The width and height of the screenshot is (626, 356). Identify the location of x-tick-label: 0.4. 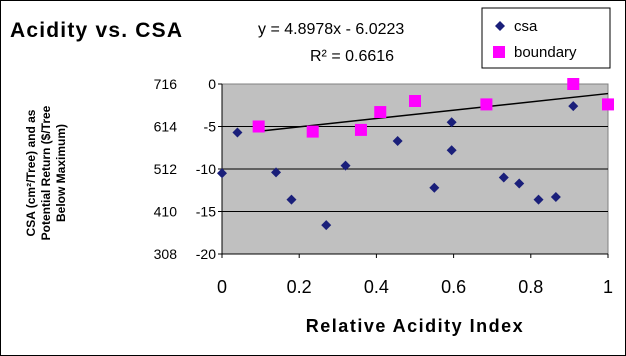
(376, 287).